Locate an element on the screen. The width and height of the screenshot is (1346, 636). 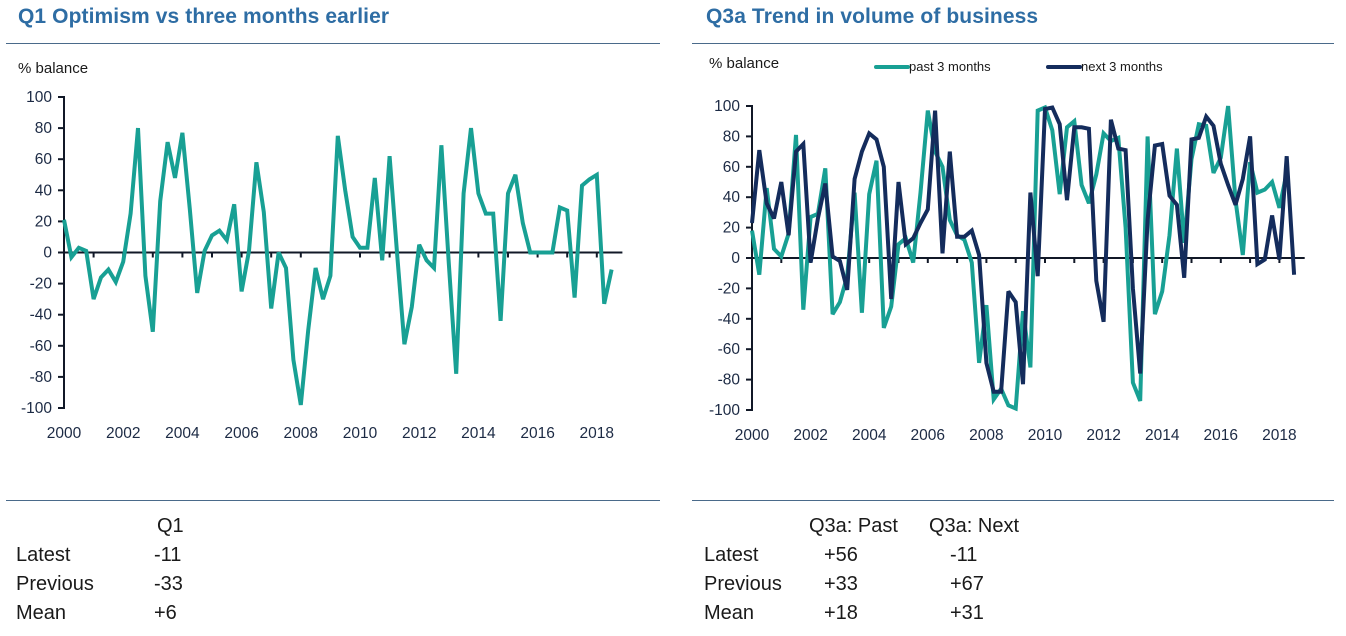
stats-value: +56 is located at coordinates (841, 555).